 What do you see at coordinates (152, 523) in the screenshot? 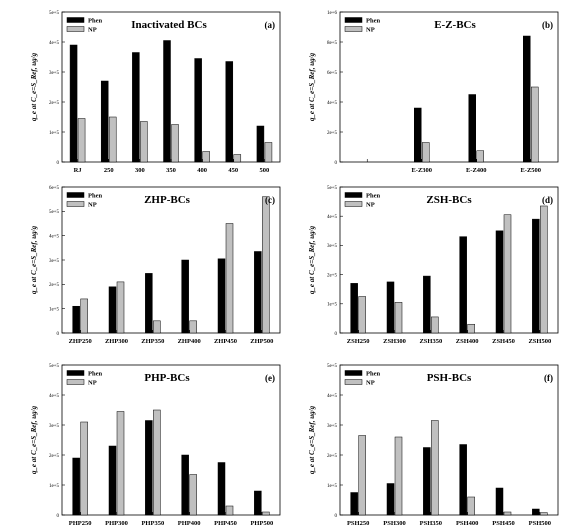
I see `x-tick-label: PHP350` at bounding box center [152, 523].